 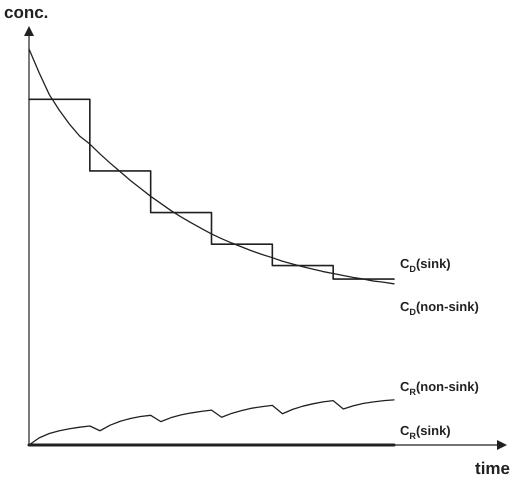 What do you see at coordinates (439, 308) in the screenshot?
I see `series-label: C$_{D}$(non-sink)` at bounding box center [439, 308].